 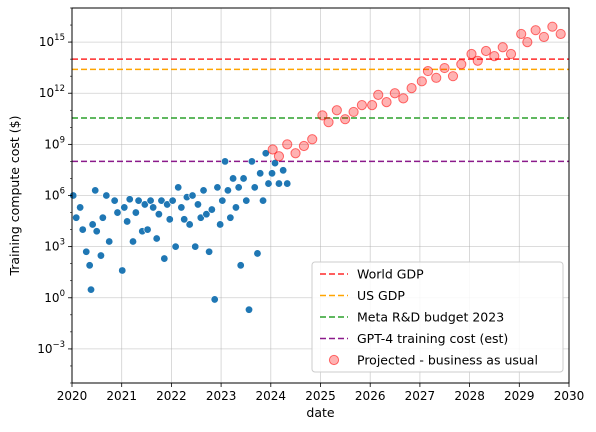 What do you see at coordinates (171, 396) in the screenshot?
I see `x-tick-label: 2022` at bounding box center [171, 396].